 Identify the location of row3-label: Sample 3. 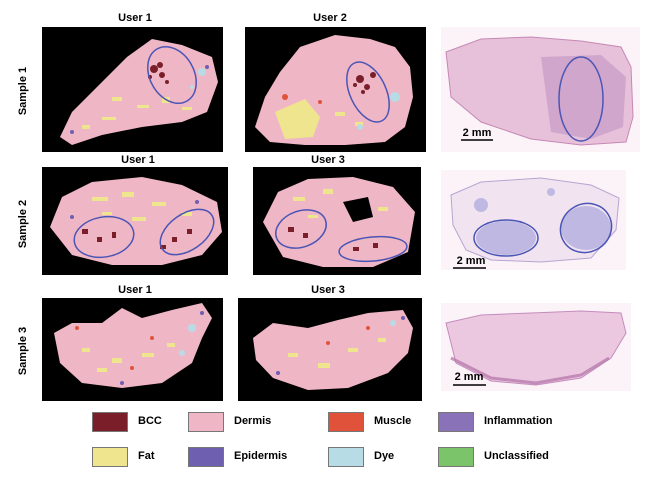
(23, 351).